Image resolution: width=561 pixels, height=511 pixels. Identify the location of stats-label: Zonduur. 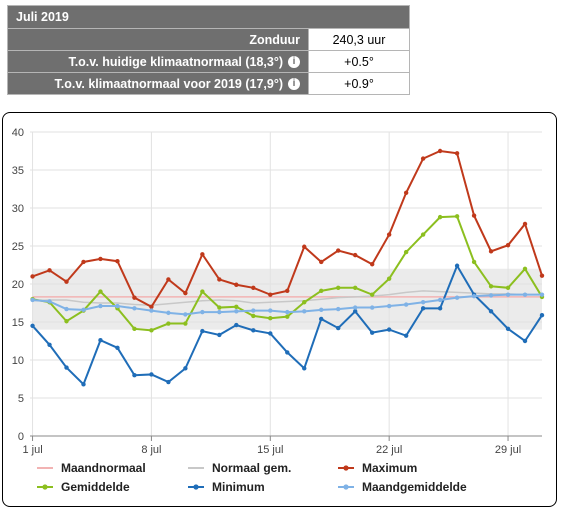
(274, 39).